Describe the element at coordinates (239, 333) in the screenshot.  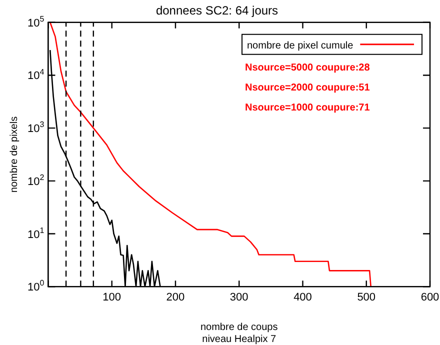
I see `x-axis-title: nombre de coups niveau Healpix 7` at that location.